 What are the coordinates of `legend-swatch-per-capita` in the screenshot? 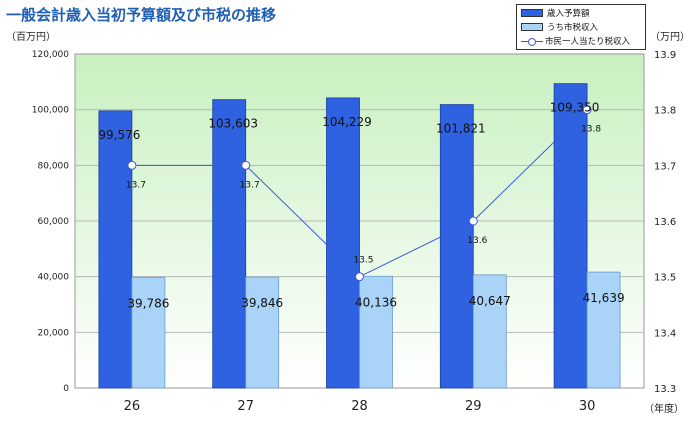 It's located at (532, 41).